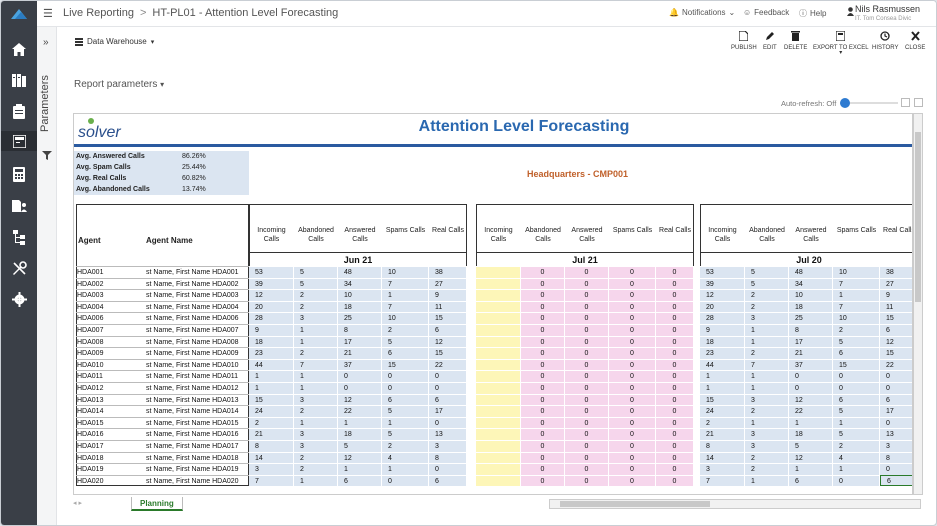  Describe the element at coordinates (116, 84) in the screenshot. I see `report-parameters-label: Report parameters` at that location.